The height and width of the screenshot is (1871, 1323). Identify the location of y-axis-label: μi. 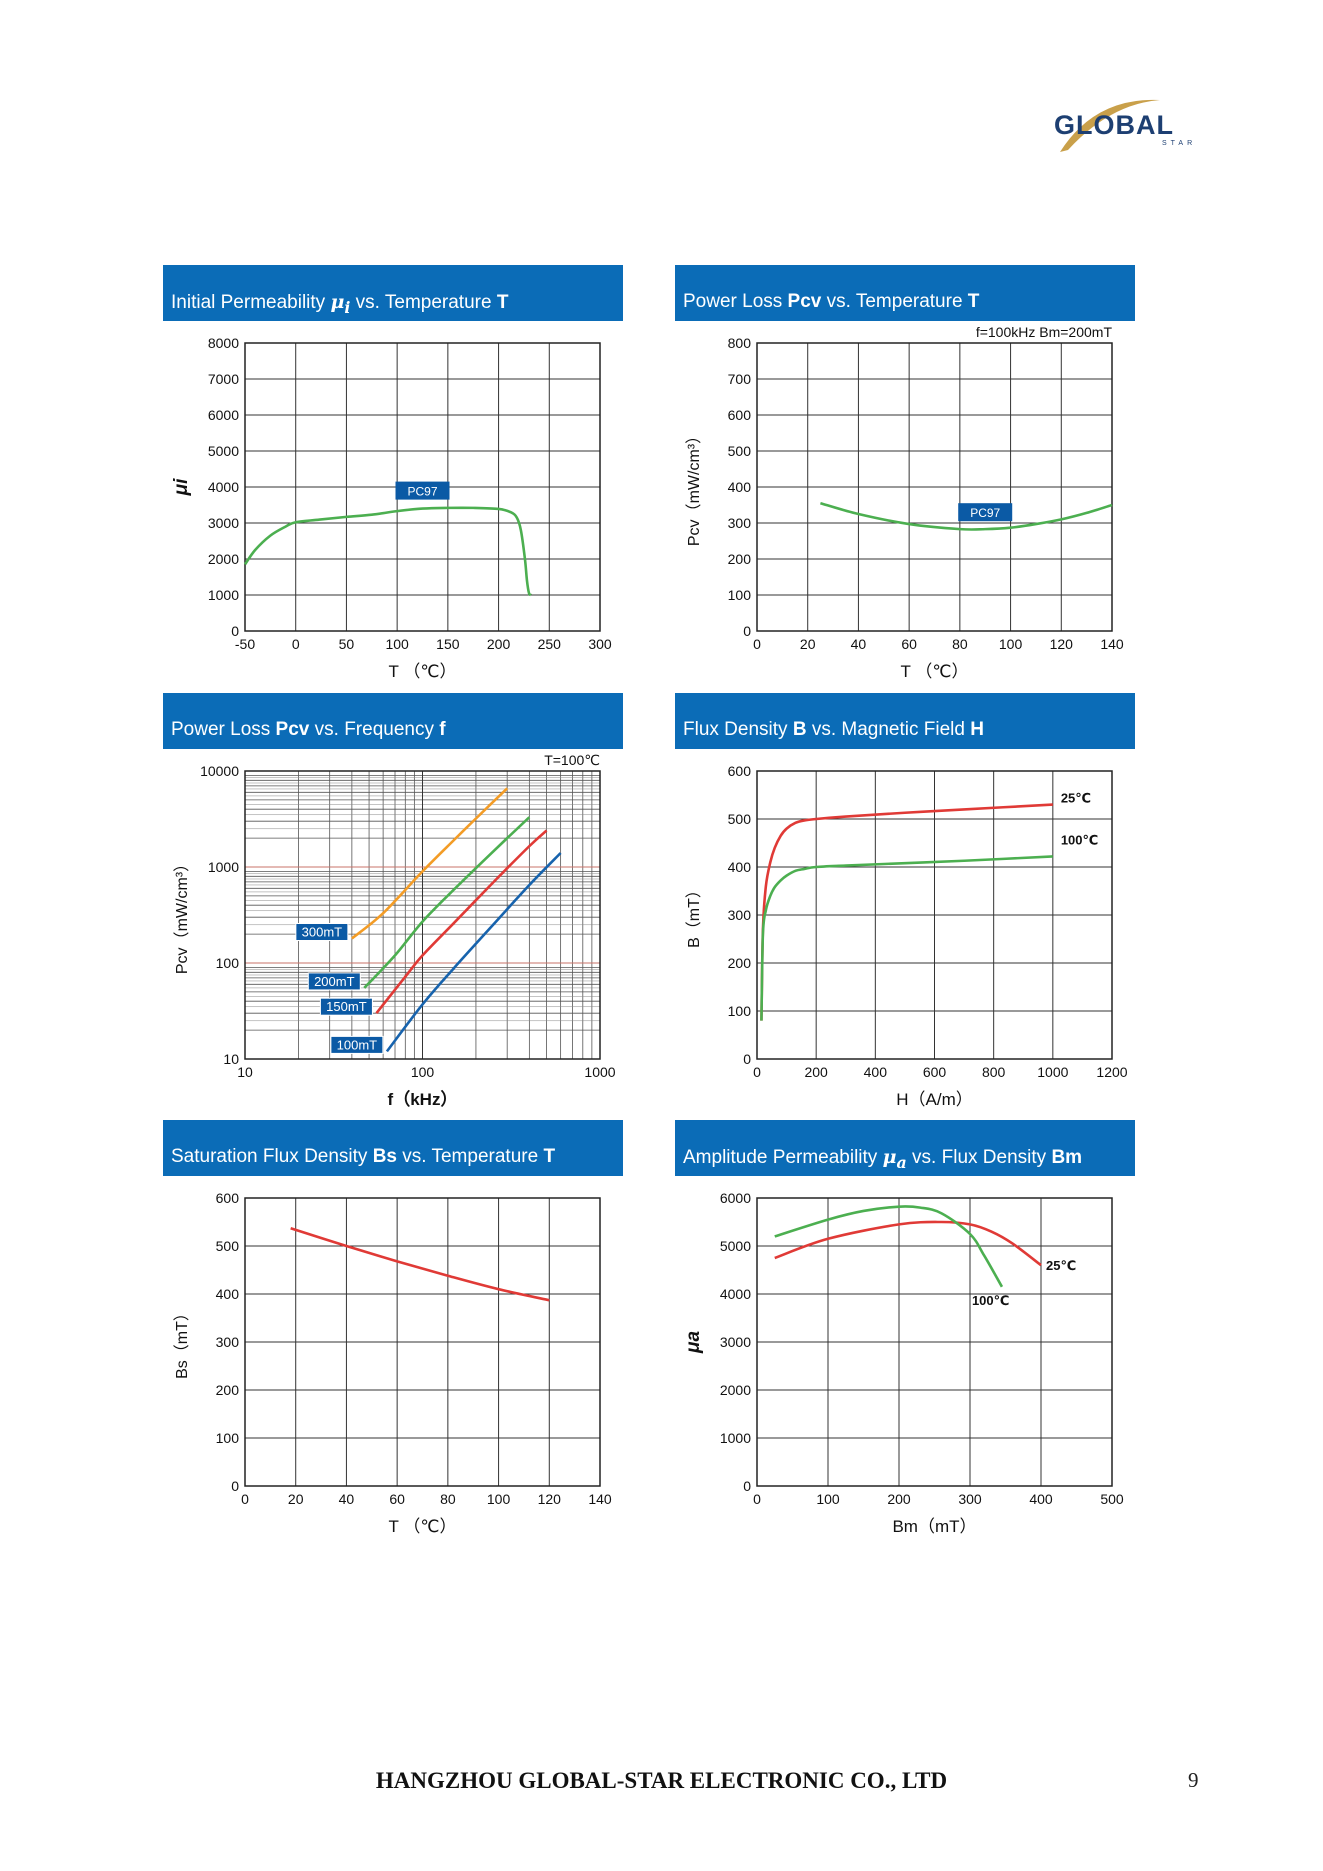
(181, 487).